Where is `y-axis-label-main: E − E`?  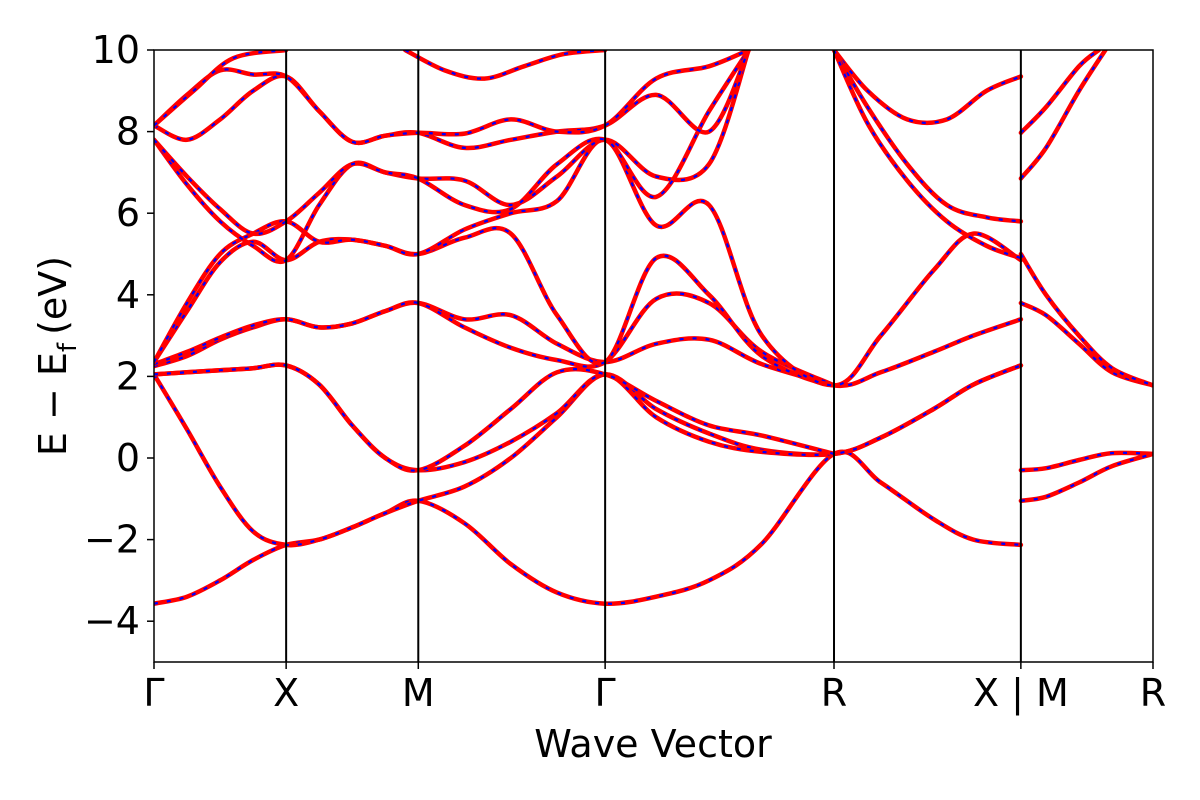 y-axis-label-main: E − E is located at coordinates (53, 404).